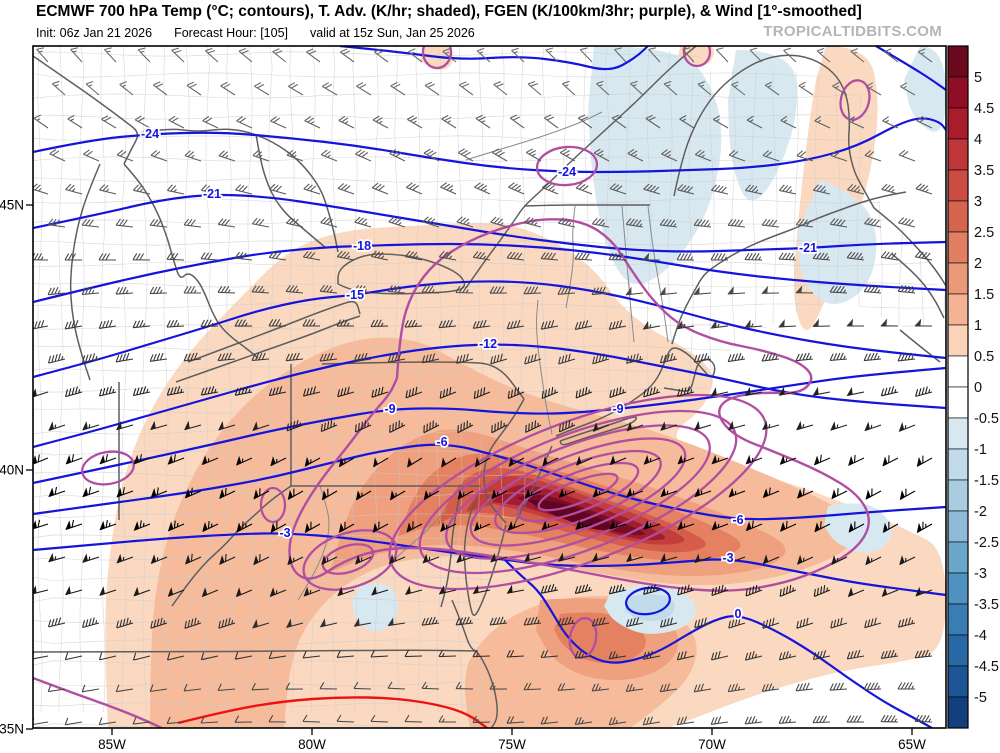  What do you see at coordinates (648, 601) in the screenshot?
I see `temp-contour-closed` at bounding box center [648, 601].